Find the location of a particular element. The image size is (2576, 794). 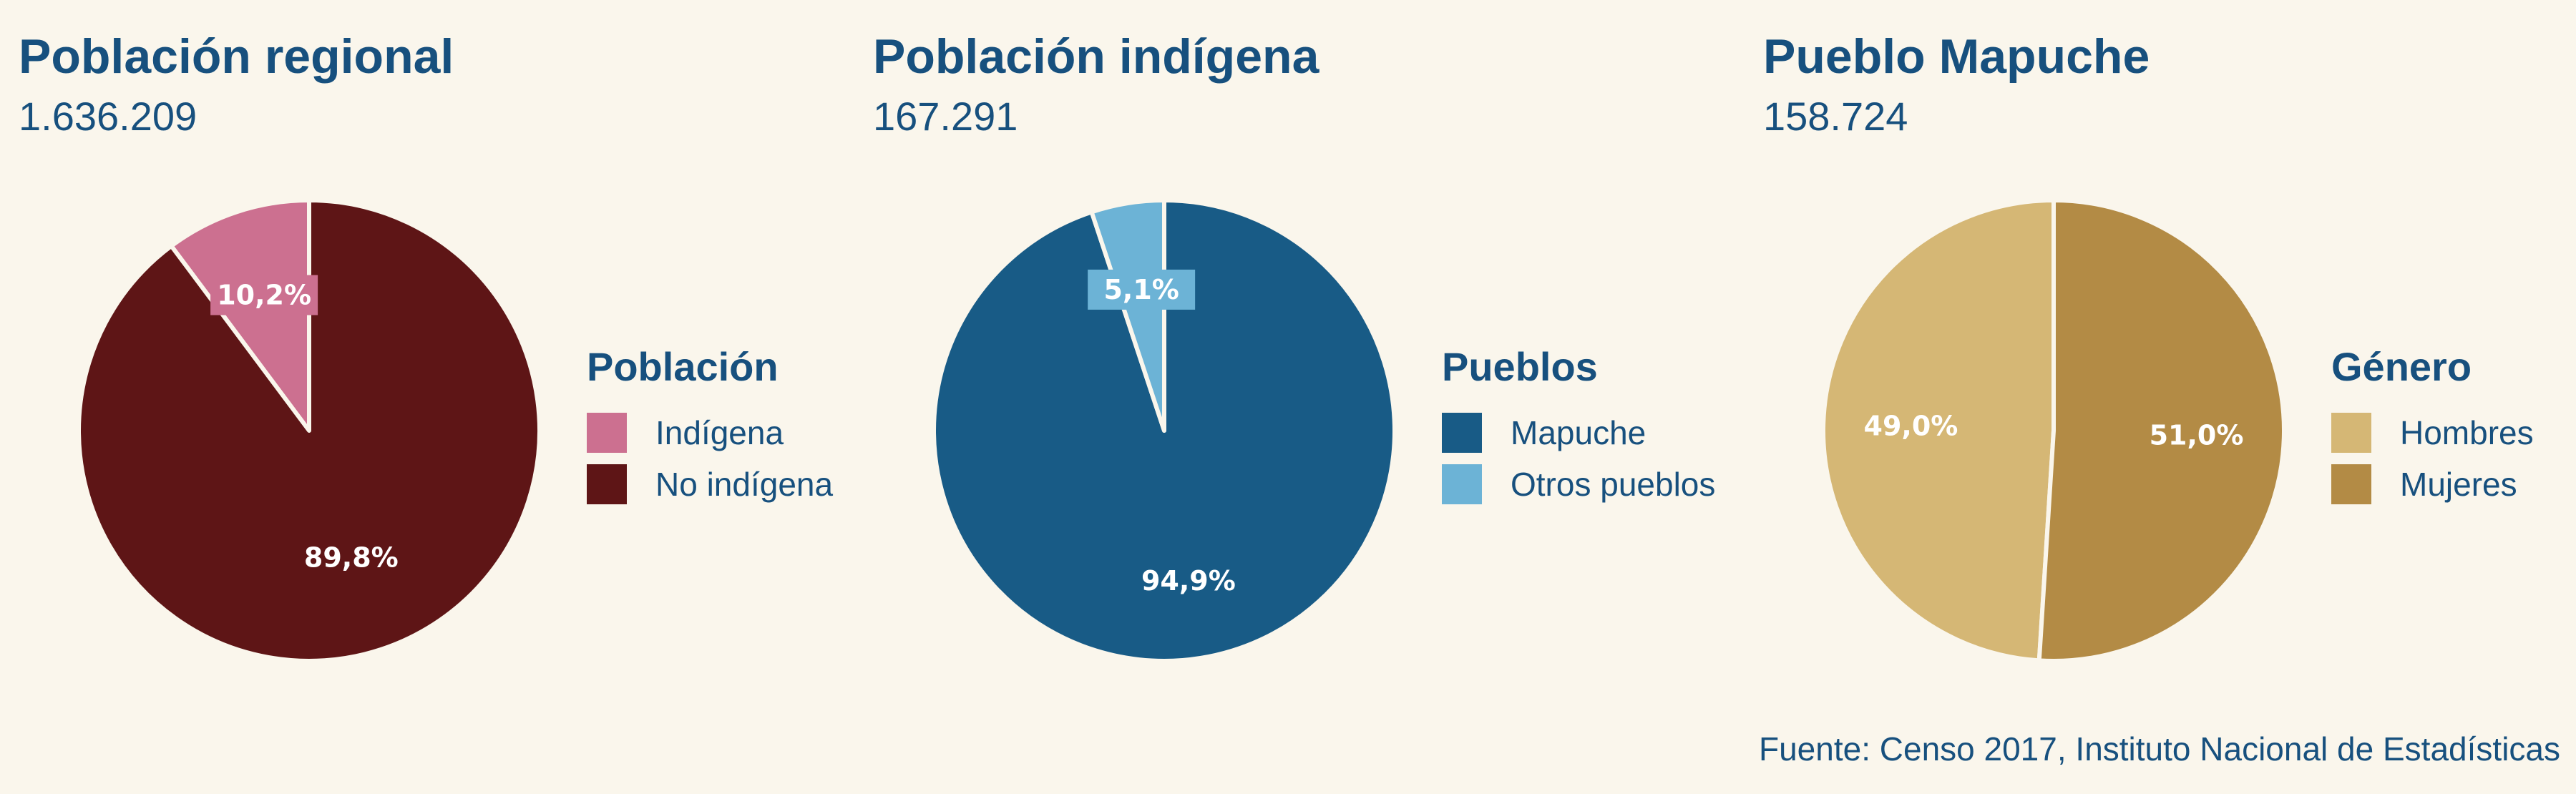

legend-title: Género is located at coordinates (2401, 367).